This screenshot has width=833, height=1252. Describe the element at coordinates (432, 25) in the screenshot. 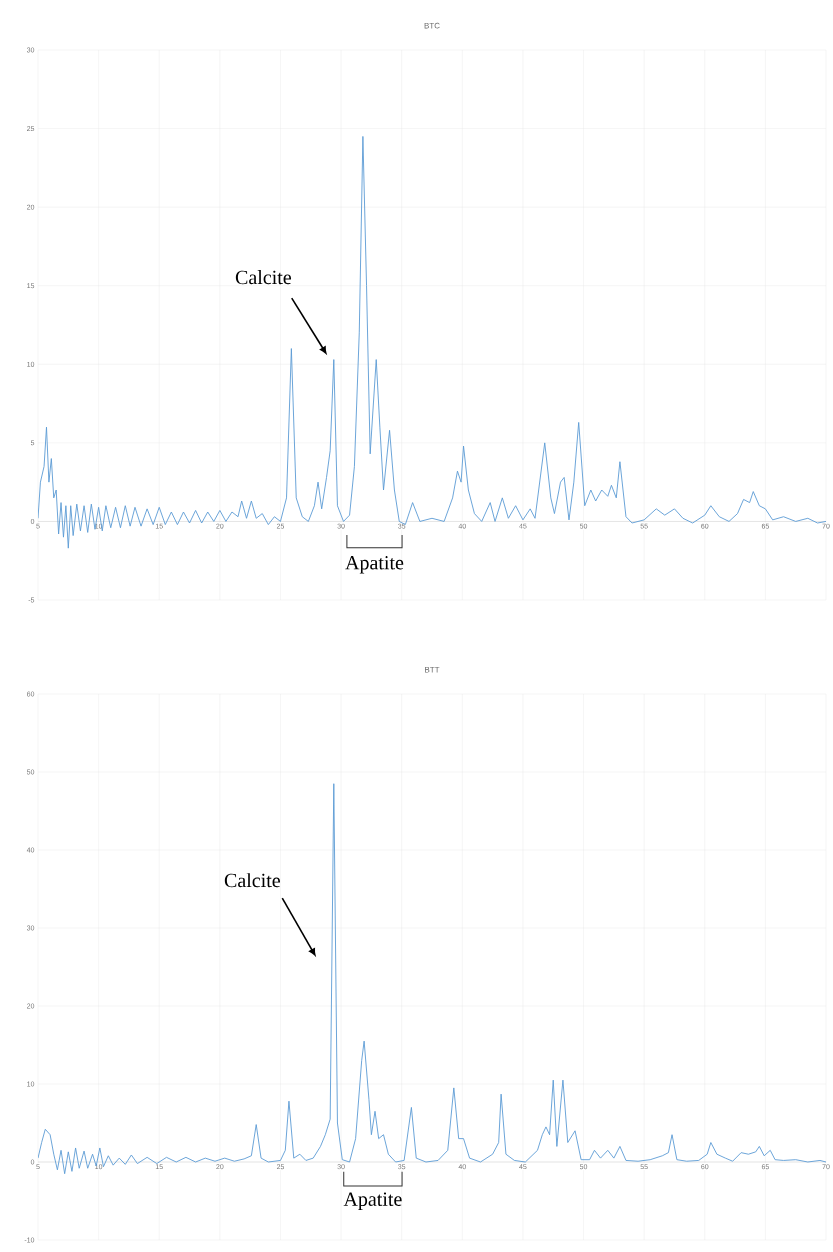

I see `chart-title: BTC` at that location.